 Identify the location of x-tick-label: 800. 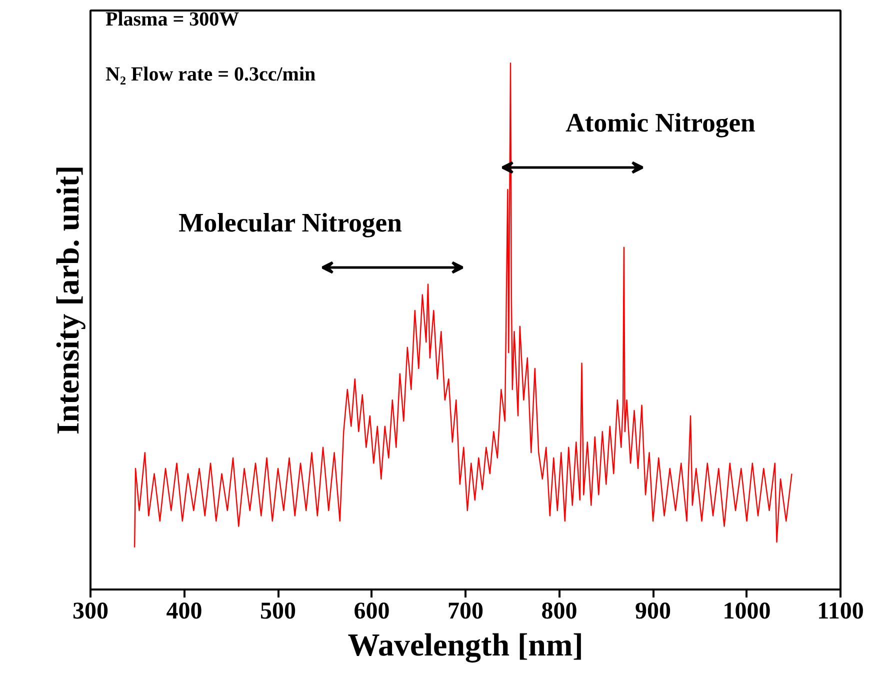
(559, 611).